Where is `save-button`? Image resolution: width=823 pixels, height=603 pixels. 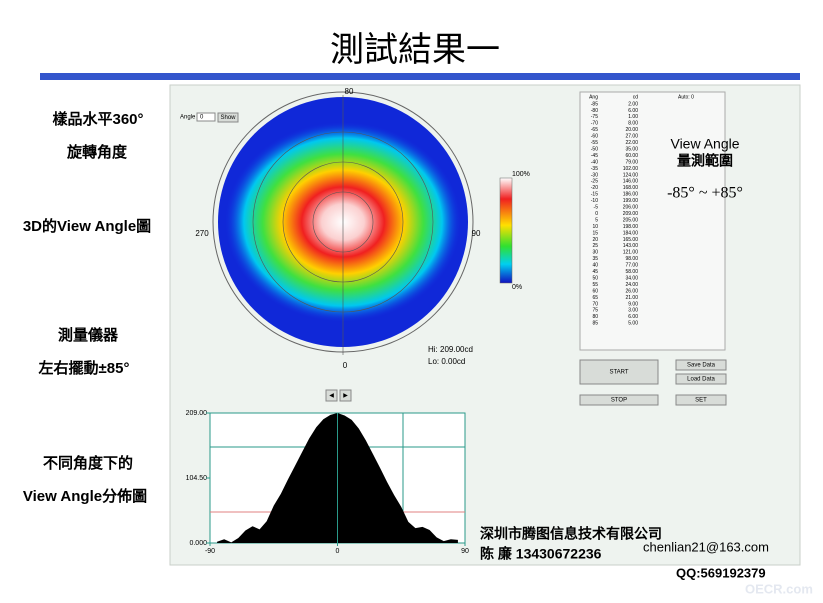
save-button is located at coordinates (701, 365).